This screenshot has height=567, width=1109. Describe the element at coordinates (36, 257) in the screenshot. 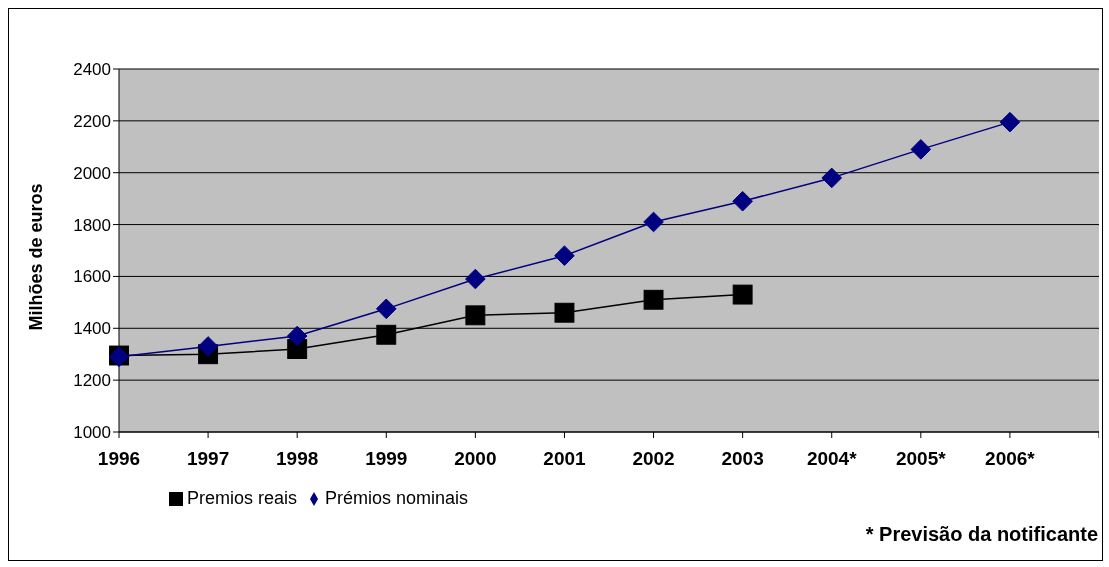

I see `y-axis-title: Milhões de euros` at that location.